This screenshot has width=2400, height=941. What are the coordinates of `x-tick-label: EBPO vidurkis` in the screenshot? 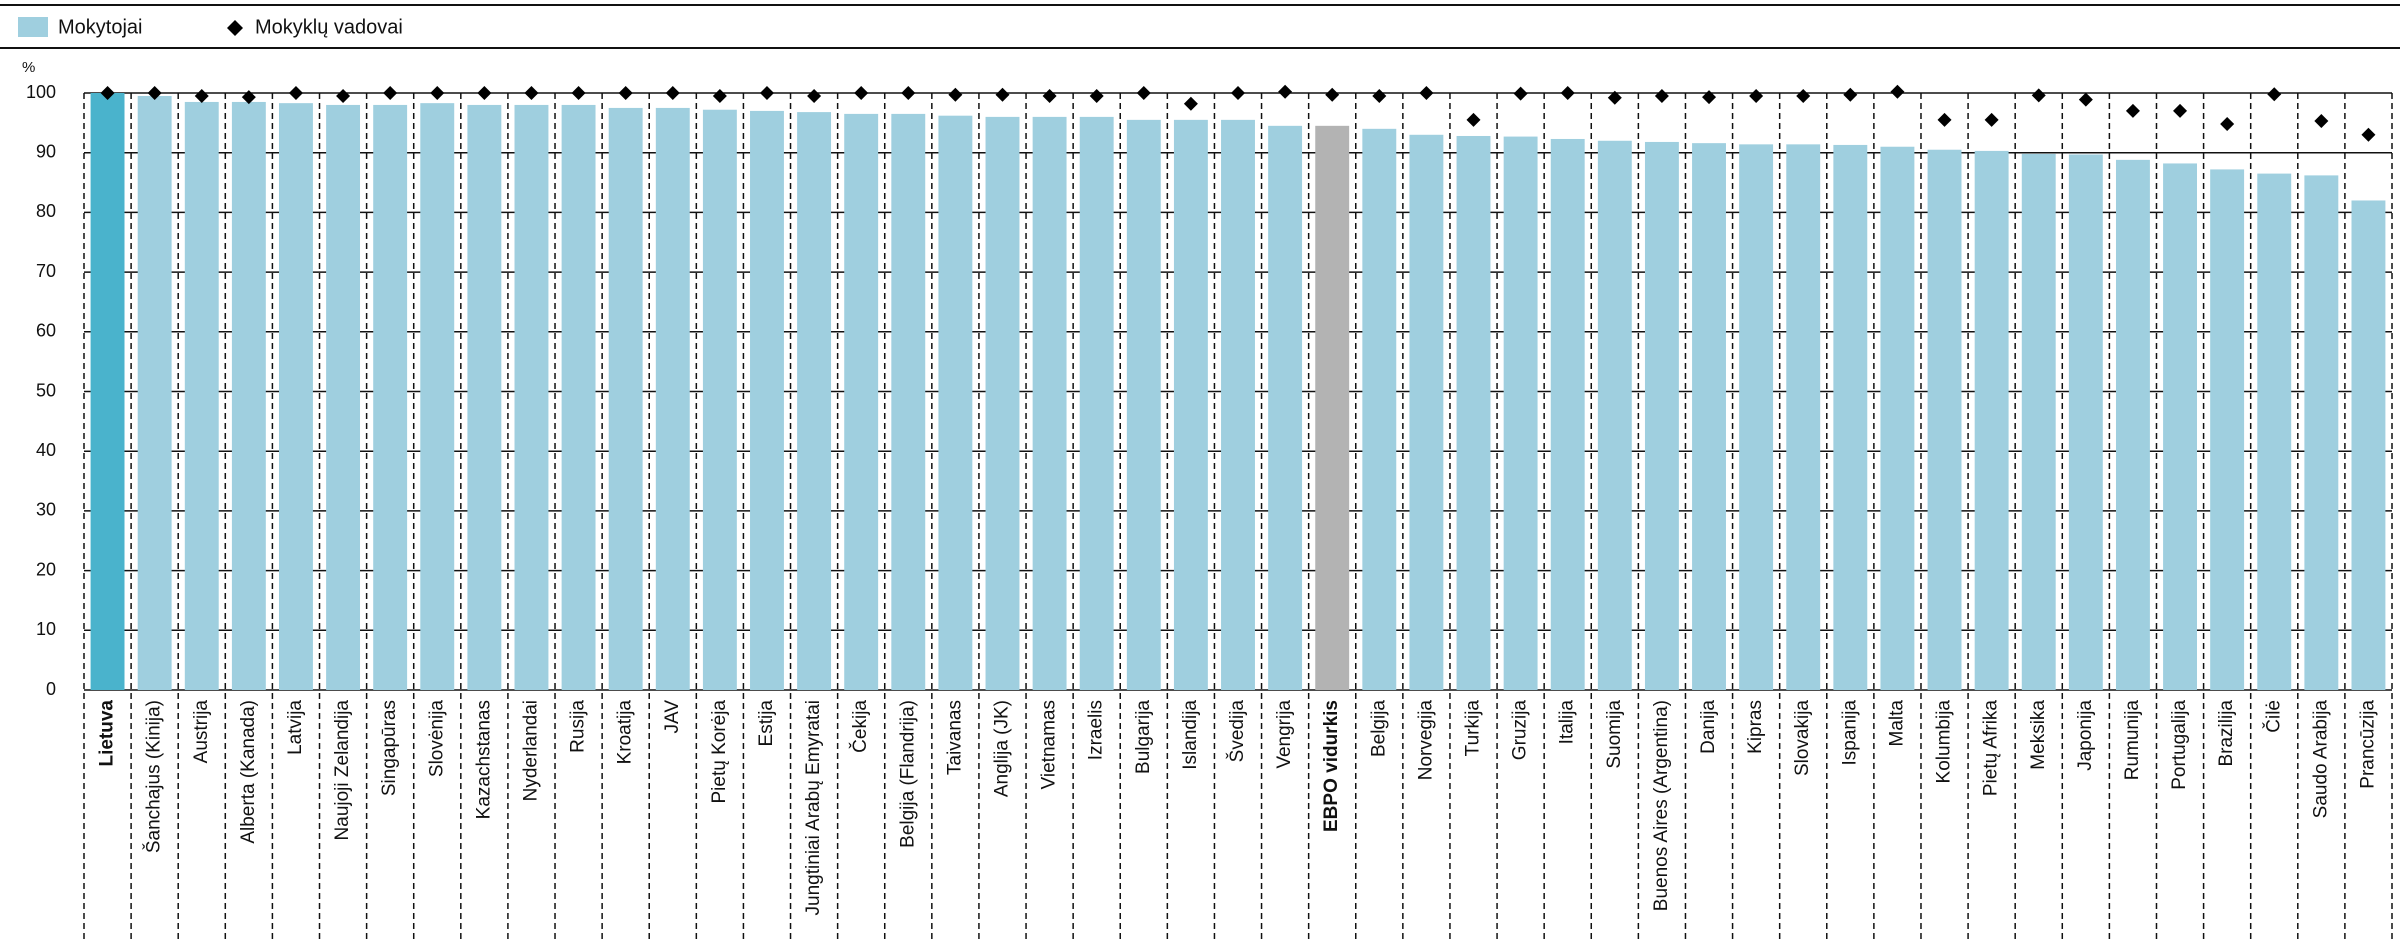 It's located at (1331, 766).